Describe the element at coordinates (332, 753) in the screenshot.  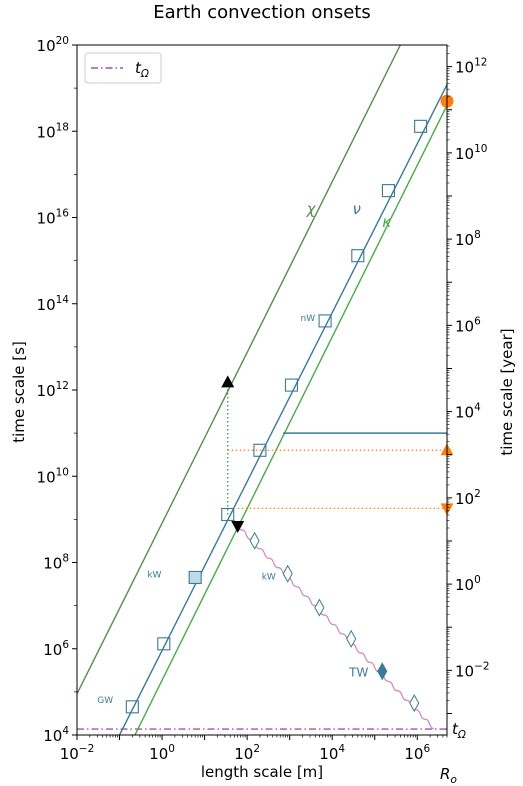
I see `x-tick-label: 10⁴` at that location.